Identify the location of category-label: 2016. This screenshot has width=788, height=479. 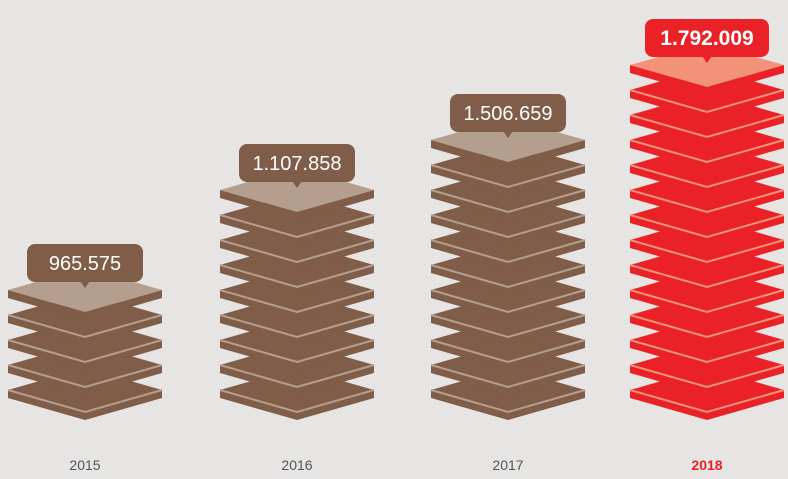
(296, 465).